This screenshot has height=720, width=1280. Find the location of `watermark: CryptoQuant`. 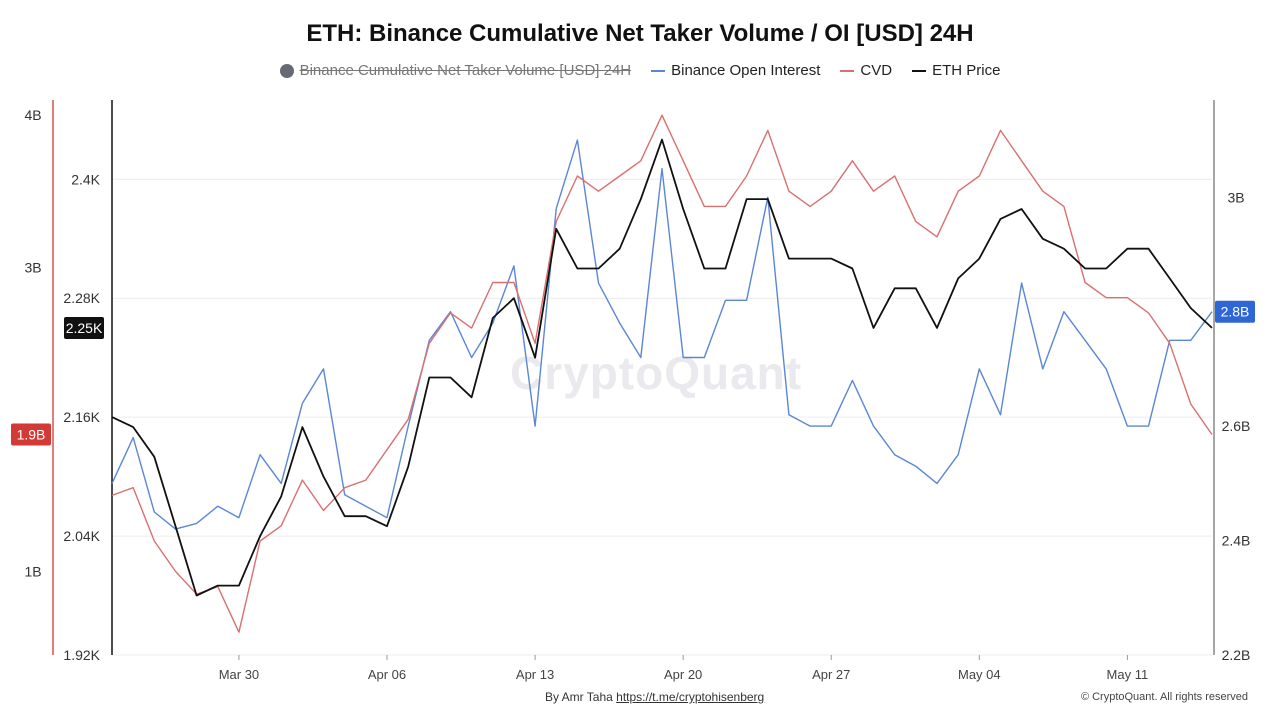

watermark: CryptoQuant is located at coordinates (656, 373).